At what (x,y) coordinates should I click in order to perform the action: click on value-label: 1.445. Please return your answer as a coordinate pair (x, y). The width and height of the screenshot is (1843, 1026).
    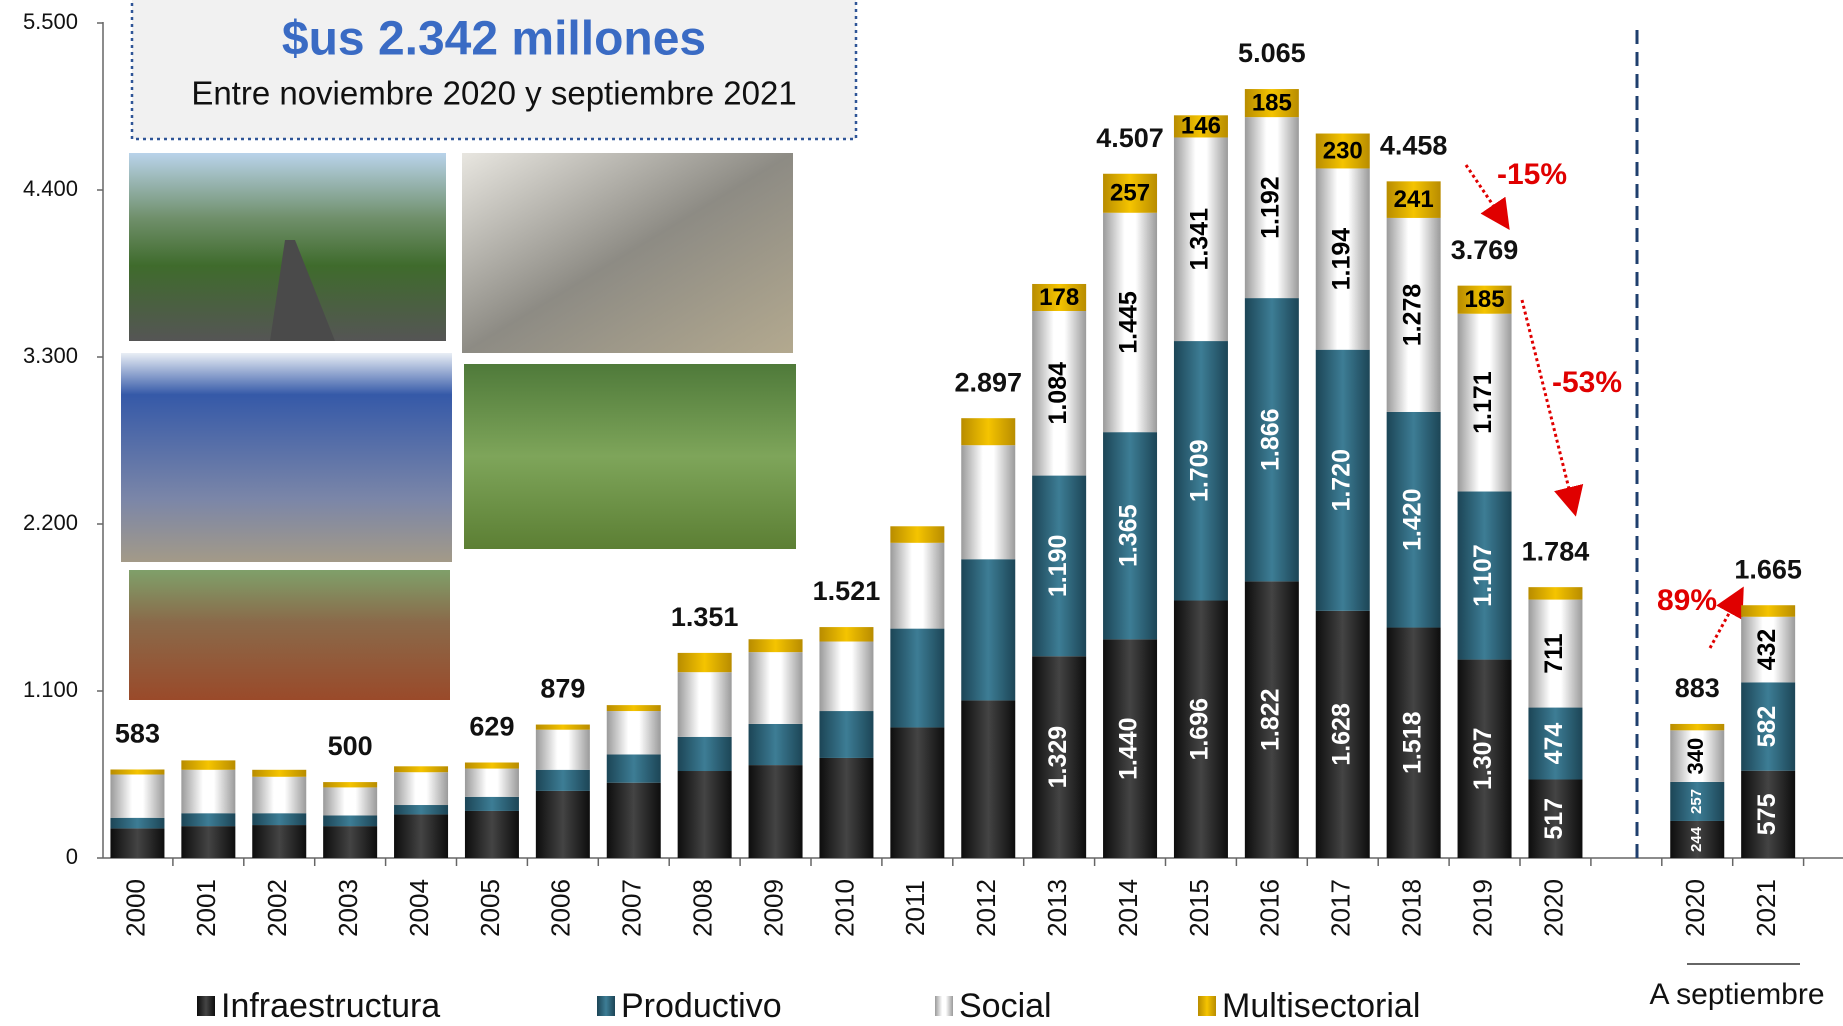
    Looking at the image, I should click on (1129, 322).